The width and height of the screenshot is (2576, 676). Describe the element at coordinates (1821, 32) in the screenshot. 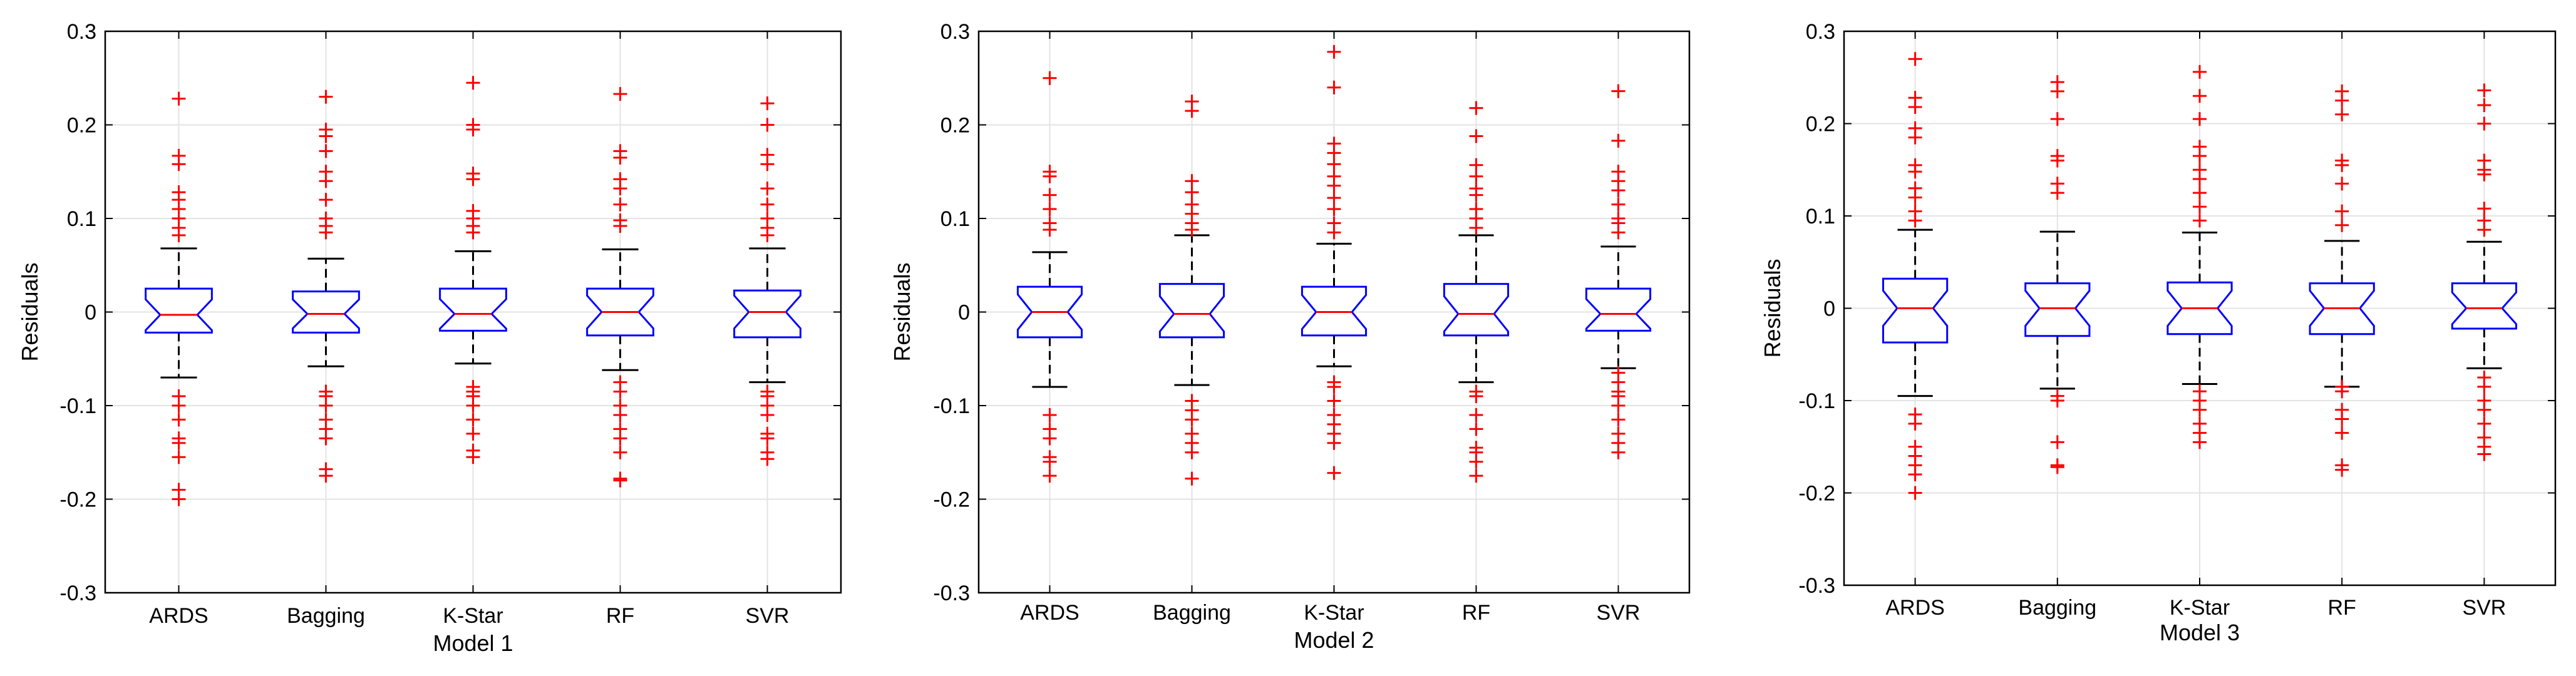

I see `y-tick-label: 0.3` at that location.